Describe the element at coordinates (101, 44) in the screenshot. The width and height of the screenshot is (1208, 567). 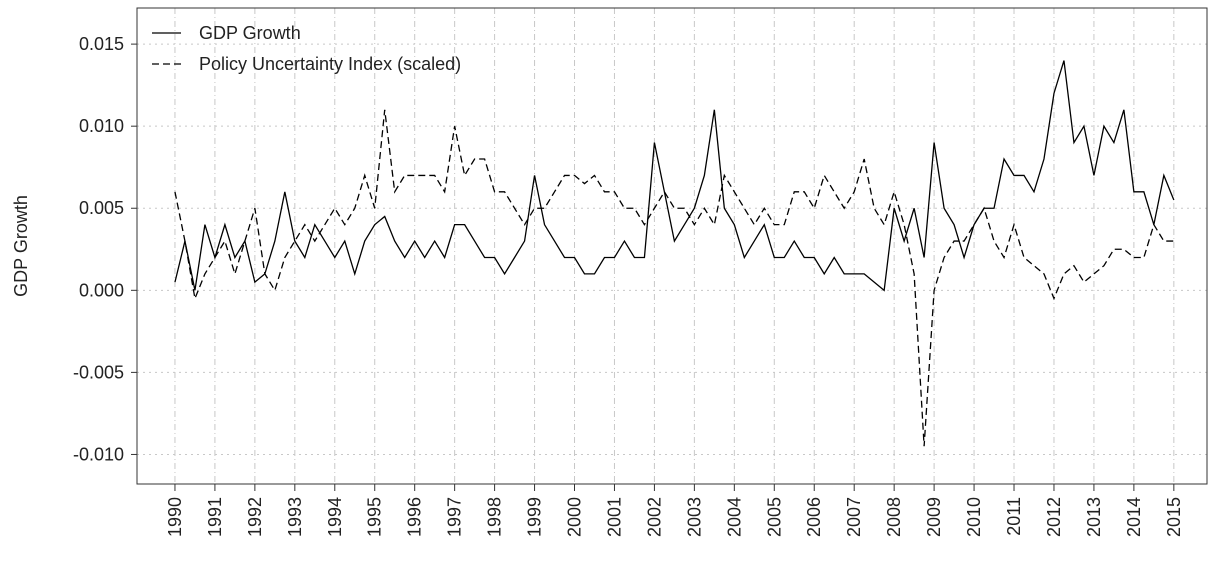
I see `y-tick-label: 0.015` at that location.